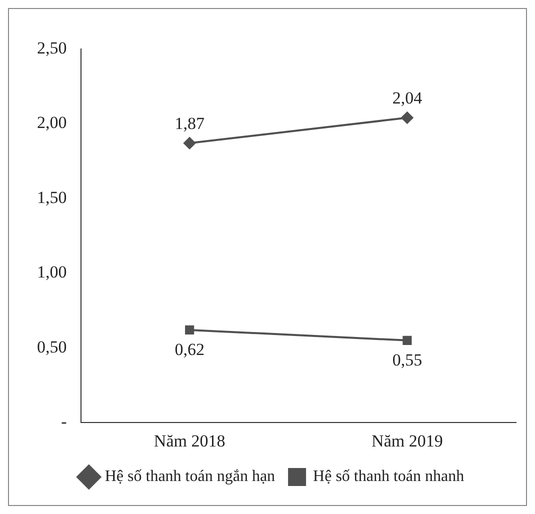  I want to click on y-tick-label: 1,00, so click(52, 272).